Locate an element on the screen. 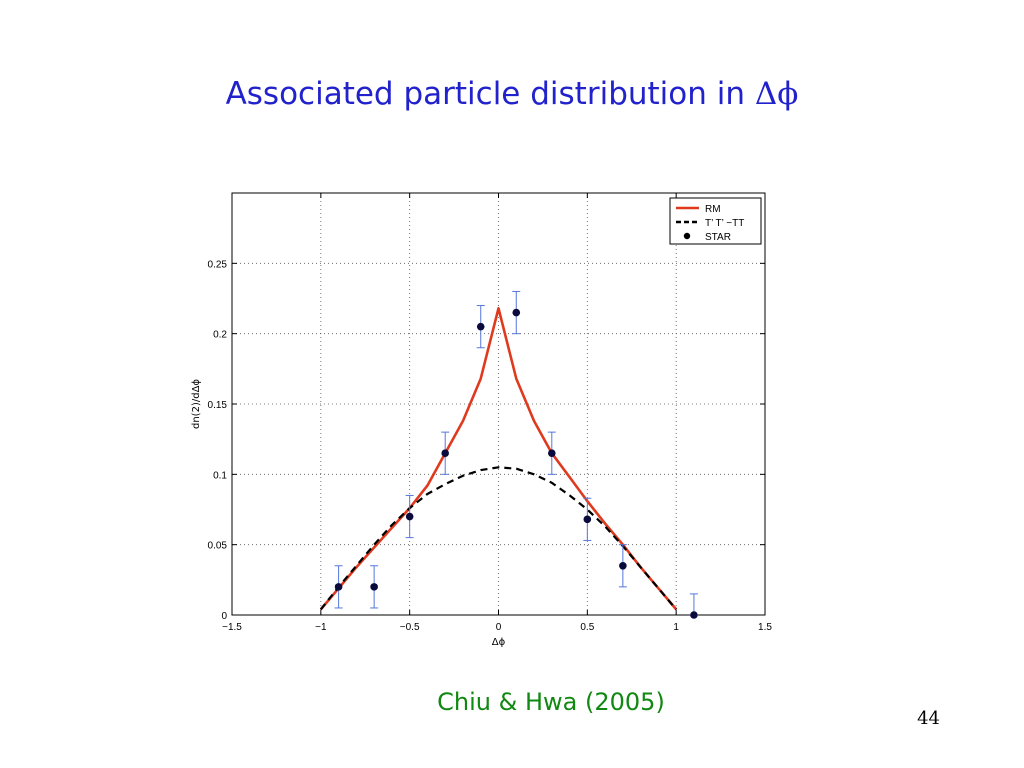 Image resolution: width=1024 pixels, height=768 pixels. legend-label: T’ T’ −TT is located at coordinates (724, 223).